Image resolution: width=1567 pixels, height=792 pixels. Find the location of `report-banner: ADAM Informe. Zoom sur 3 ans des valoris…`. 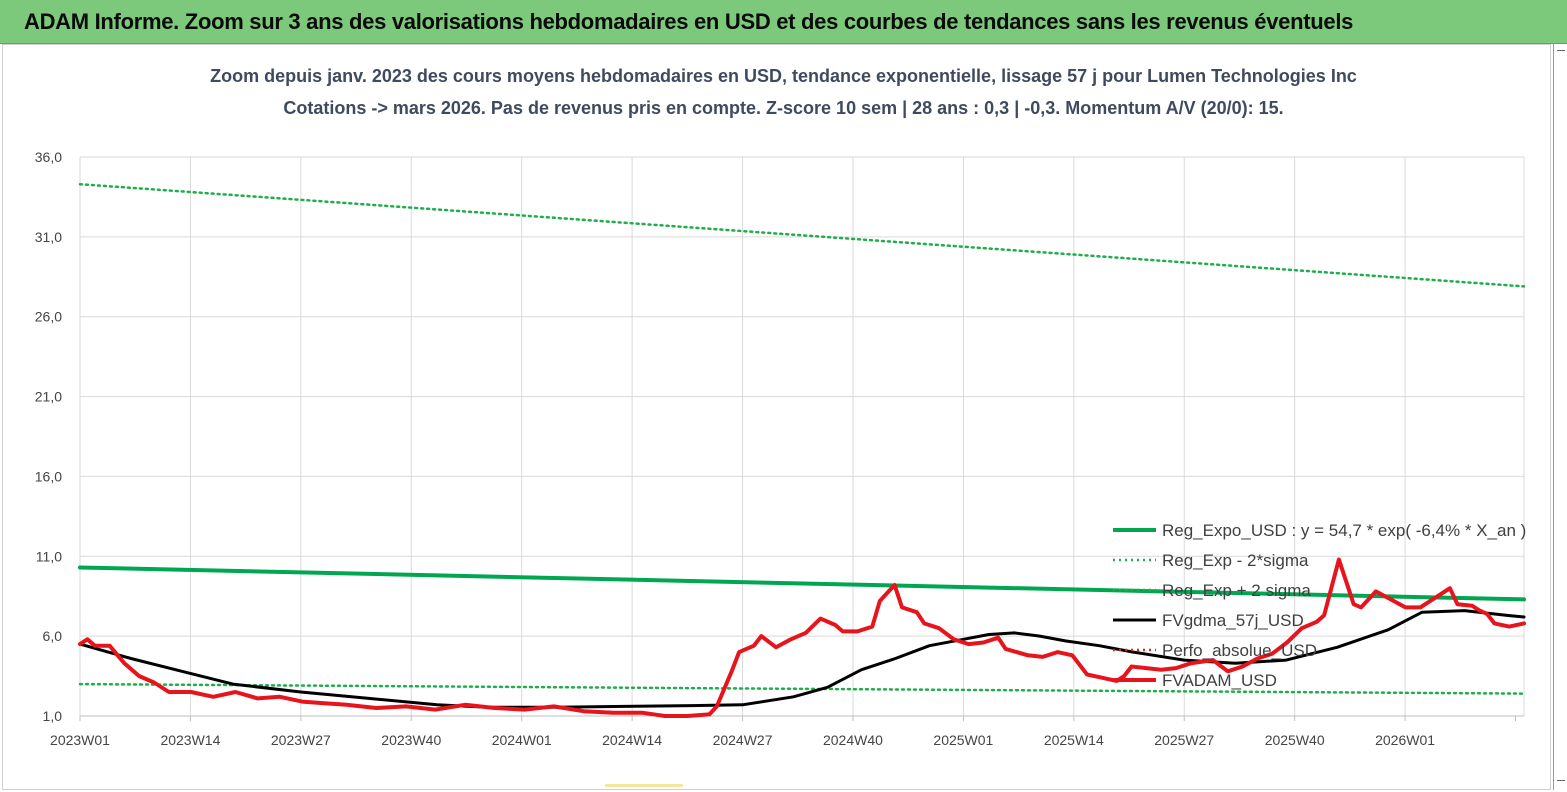

report-banner: ADAM Informe. Zoom sur 3 ans des valoris… is located at coordinates (783, 22).